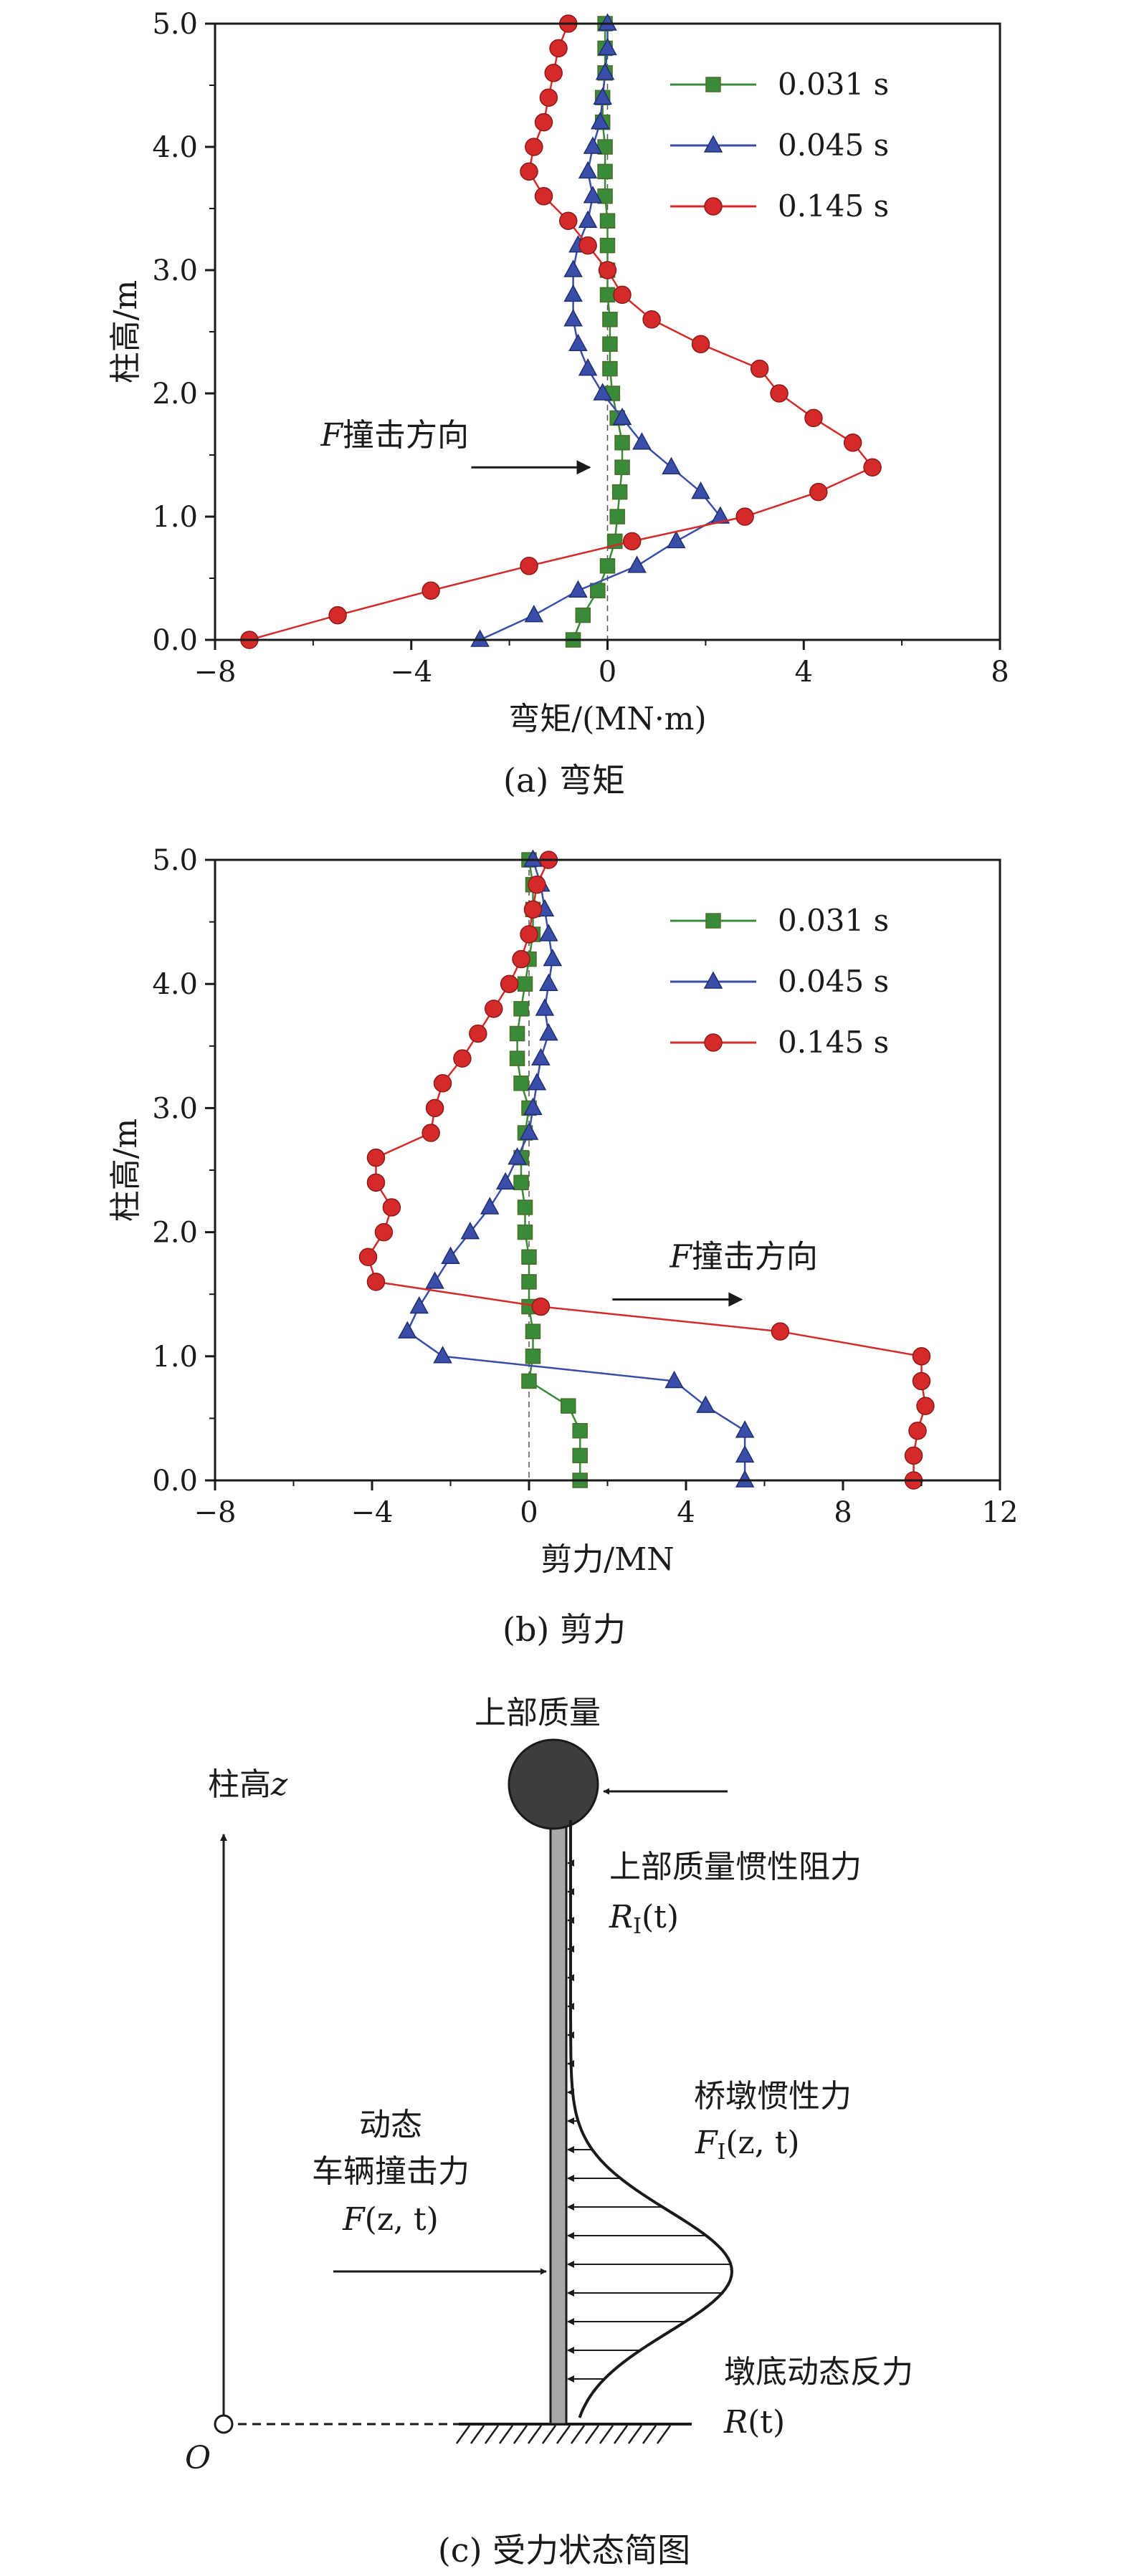  Describe the element at coordinates (686, 1512) in the screenshot. I see `x-tick-label: 4` at that location.